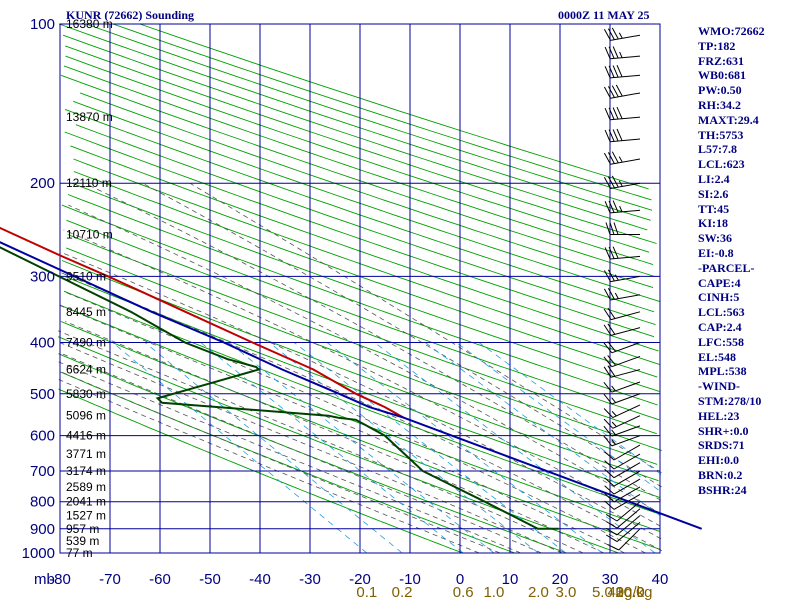 Image resolution: width=800 pixels, height=600 pixels. Describe the element at coordinates (82, 529) in the screenshot. I see `height-label: 957 m` at that location.